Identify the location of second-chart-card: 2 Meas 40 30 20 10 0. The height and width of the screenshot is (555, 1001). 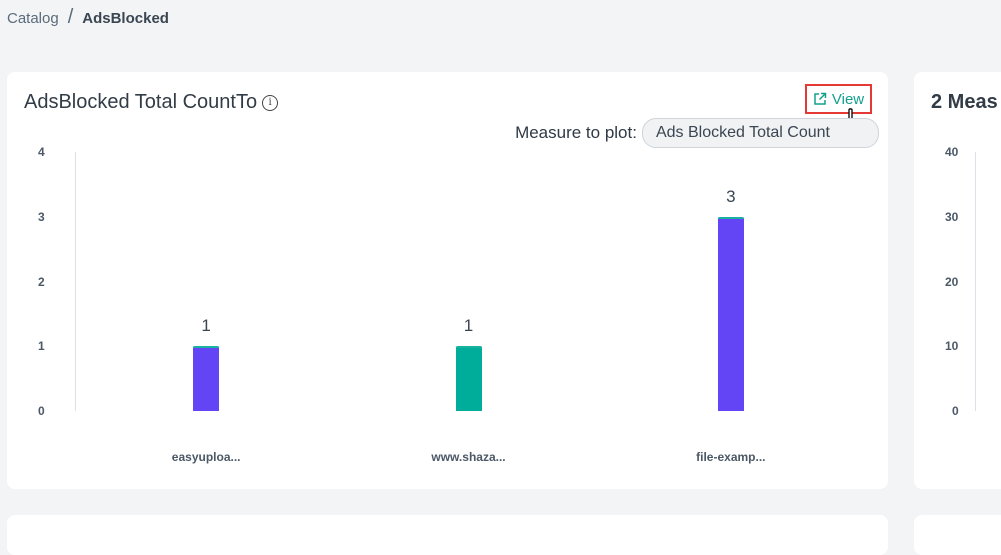
(957, 280).